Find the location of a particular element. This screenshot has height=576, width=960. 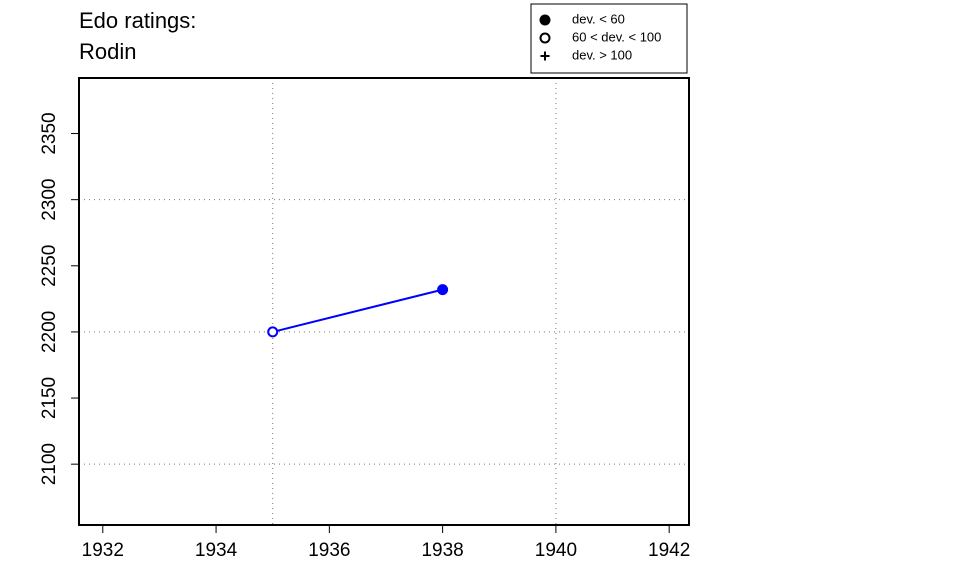

y-tick-label: 2350 is located at coordinates (49, 133).